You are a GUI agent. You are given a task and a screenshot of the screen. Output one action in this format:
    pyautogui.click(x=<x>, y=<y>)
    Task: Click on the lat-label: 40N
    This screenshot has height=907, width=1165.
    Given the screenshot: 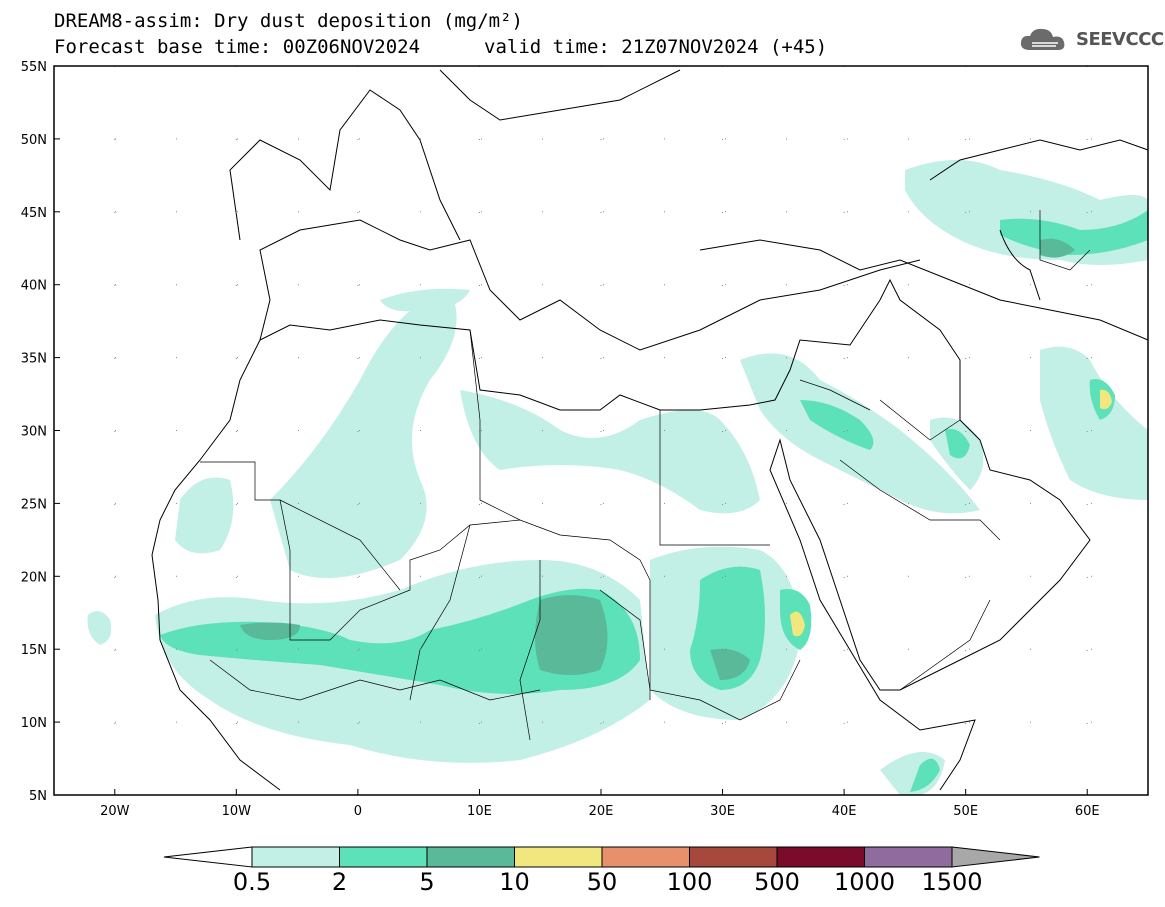 What is the action you would take?
    pyautogui.click(x=34, y=286)
    